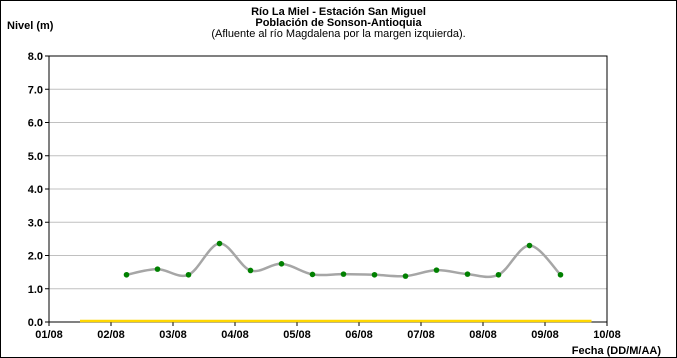 The image size is (677, 358). Describe the element at coordinates (35, 57) in the screenshot. I see `y-tick-label: 8.0` at that location.